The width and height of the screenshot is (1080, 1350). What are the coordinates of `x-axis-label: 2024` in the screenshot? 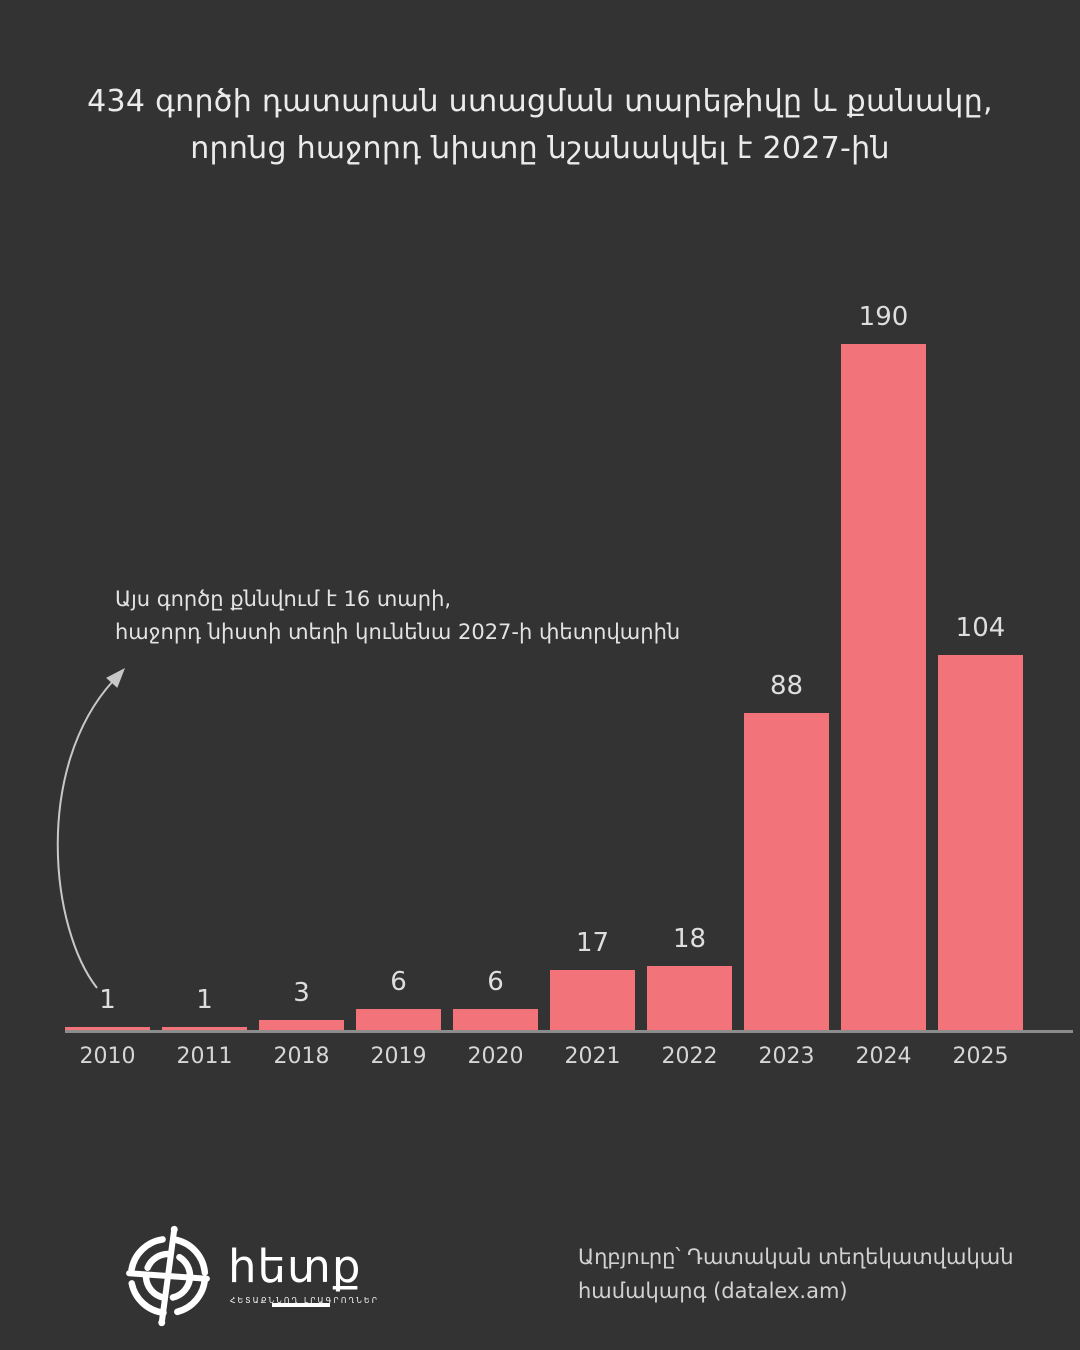 It's located at (883, 1056).